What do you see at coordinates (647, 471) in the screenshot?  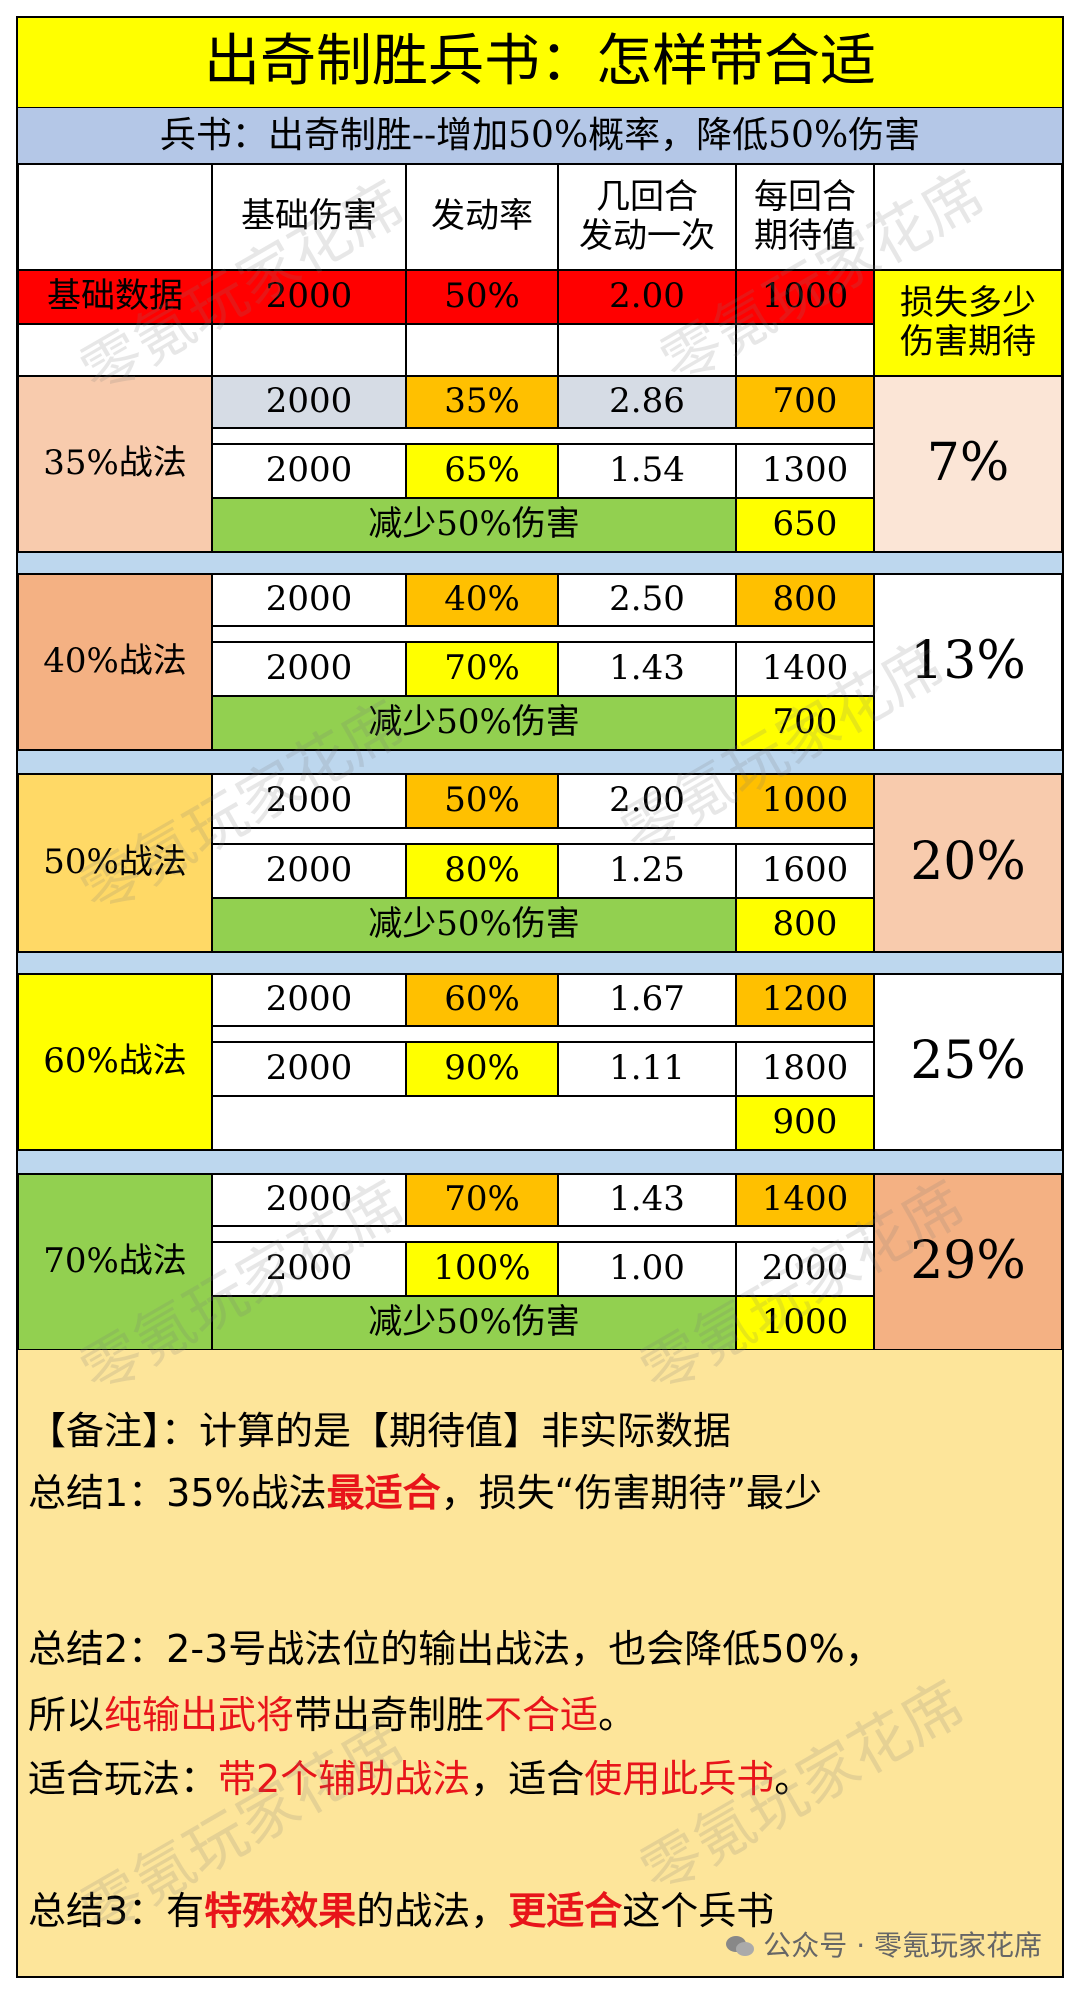 I see `g1-r2-rounds: 1.54` at bounding box center [647, 471].